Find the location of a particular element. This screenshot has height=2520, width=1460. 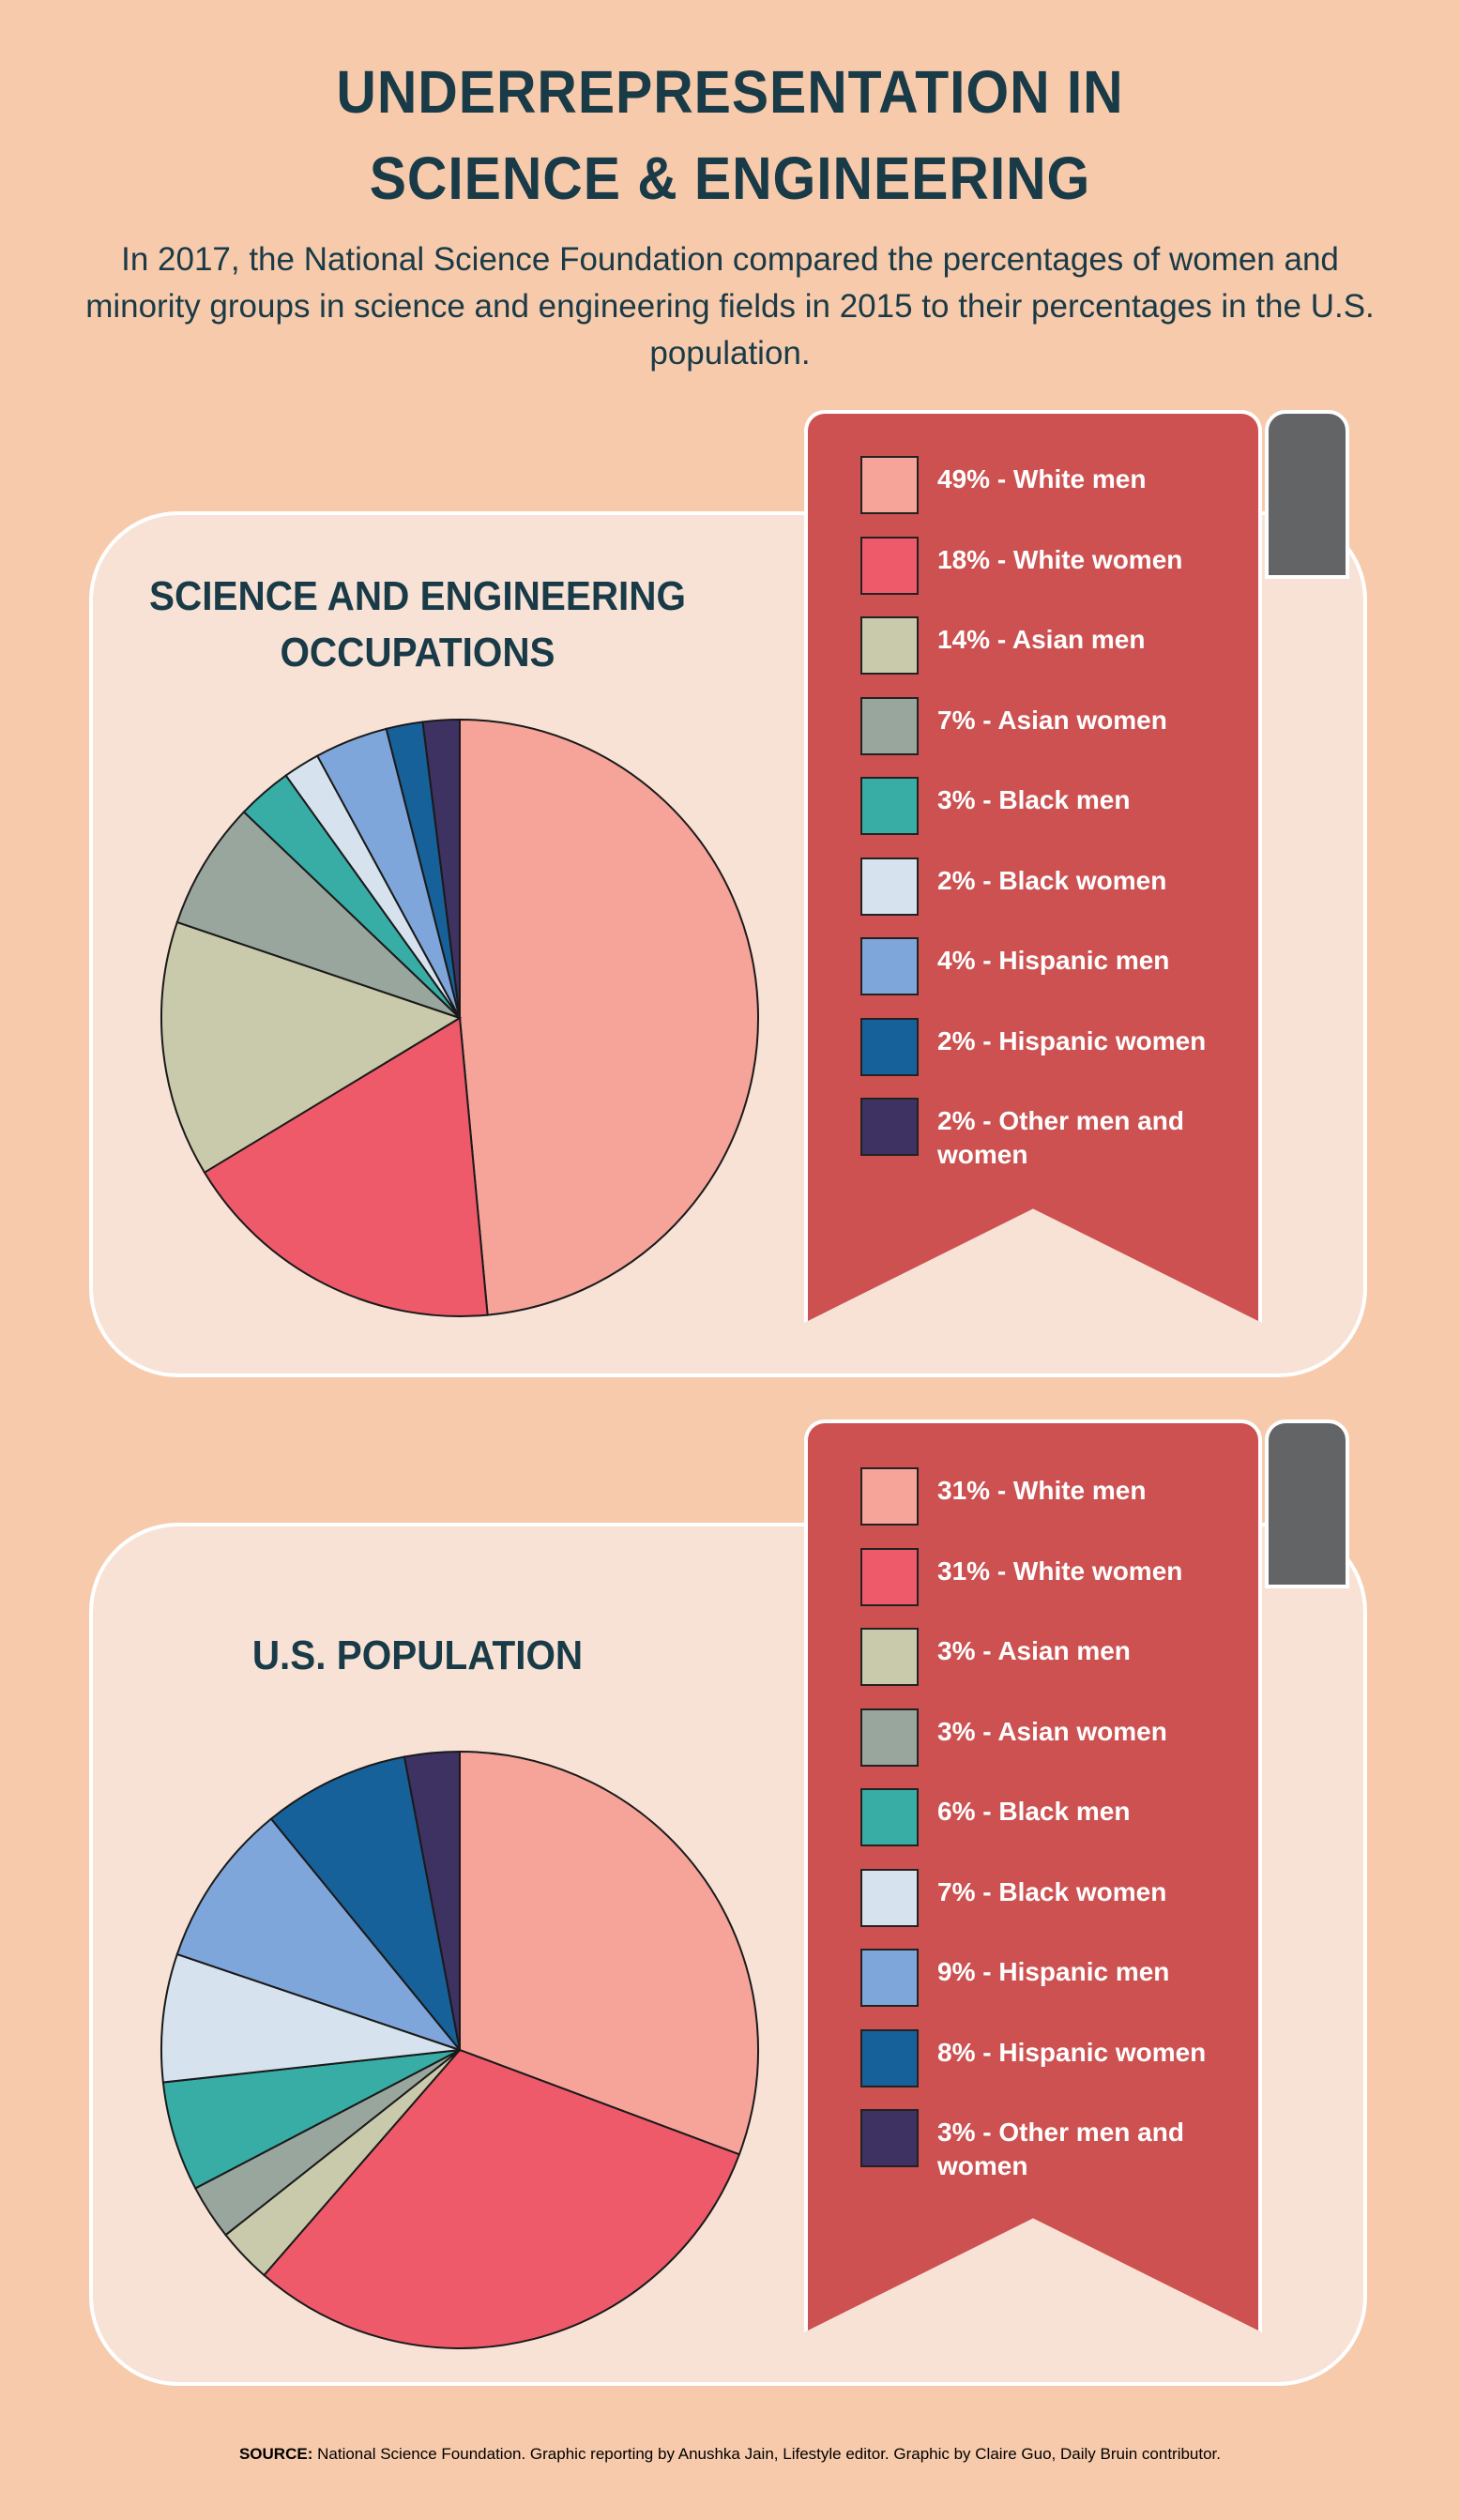

legend-item-hispanic-women: 2% - Hispanic women is located at coordinates (1057, 1050).